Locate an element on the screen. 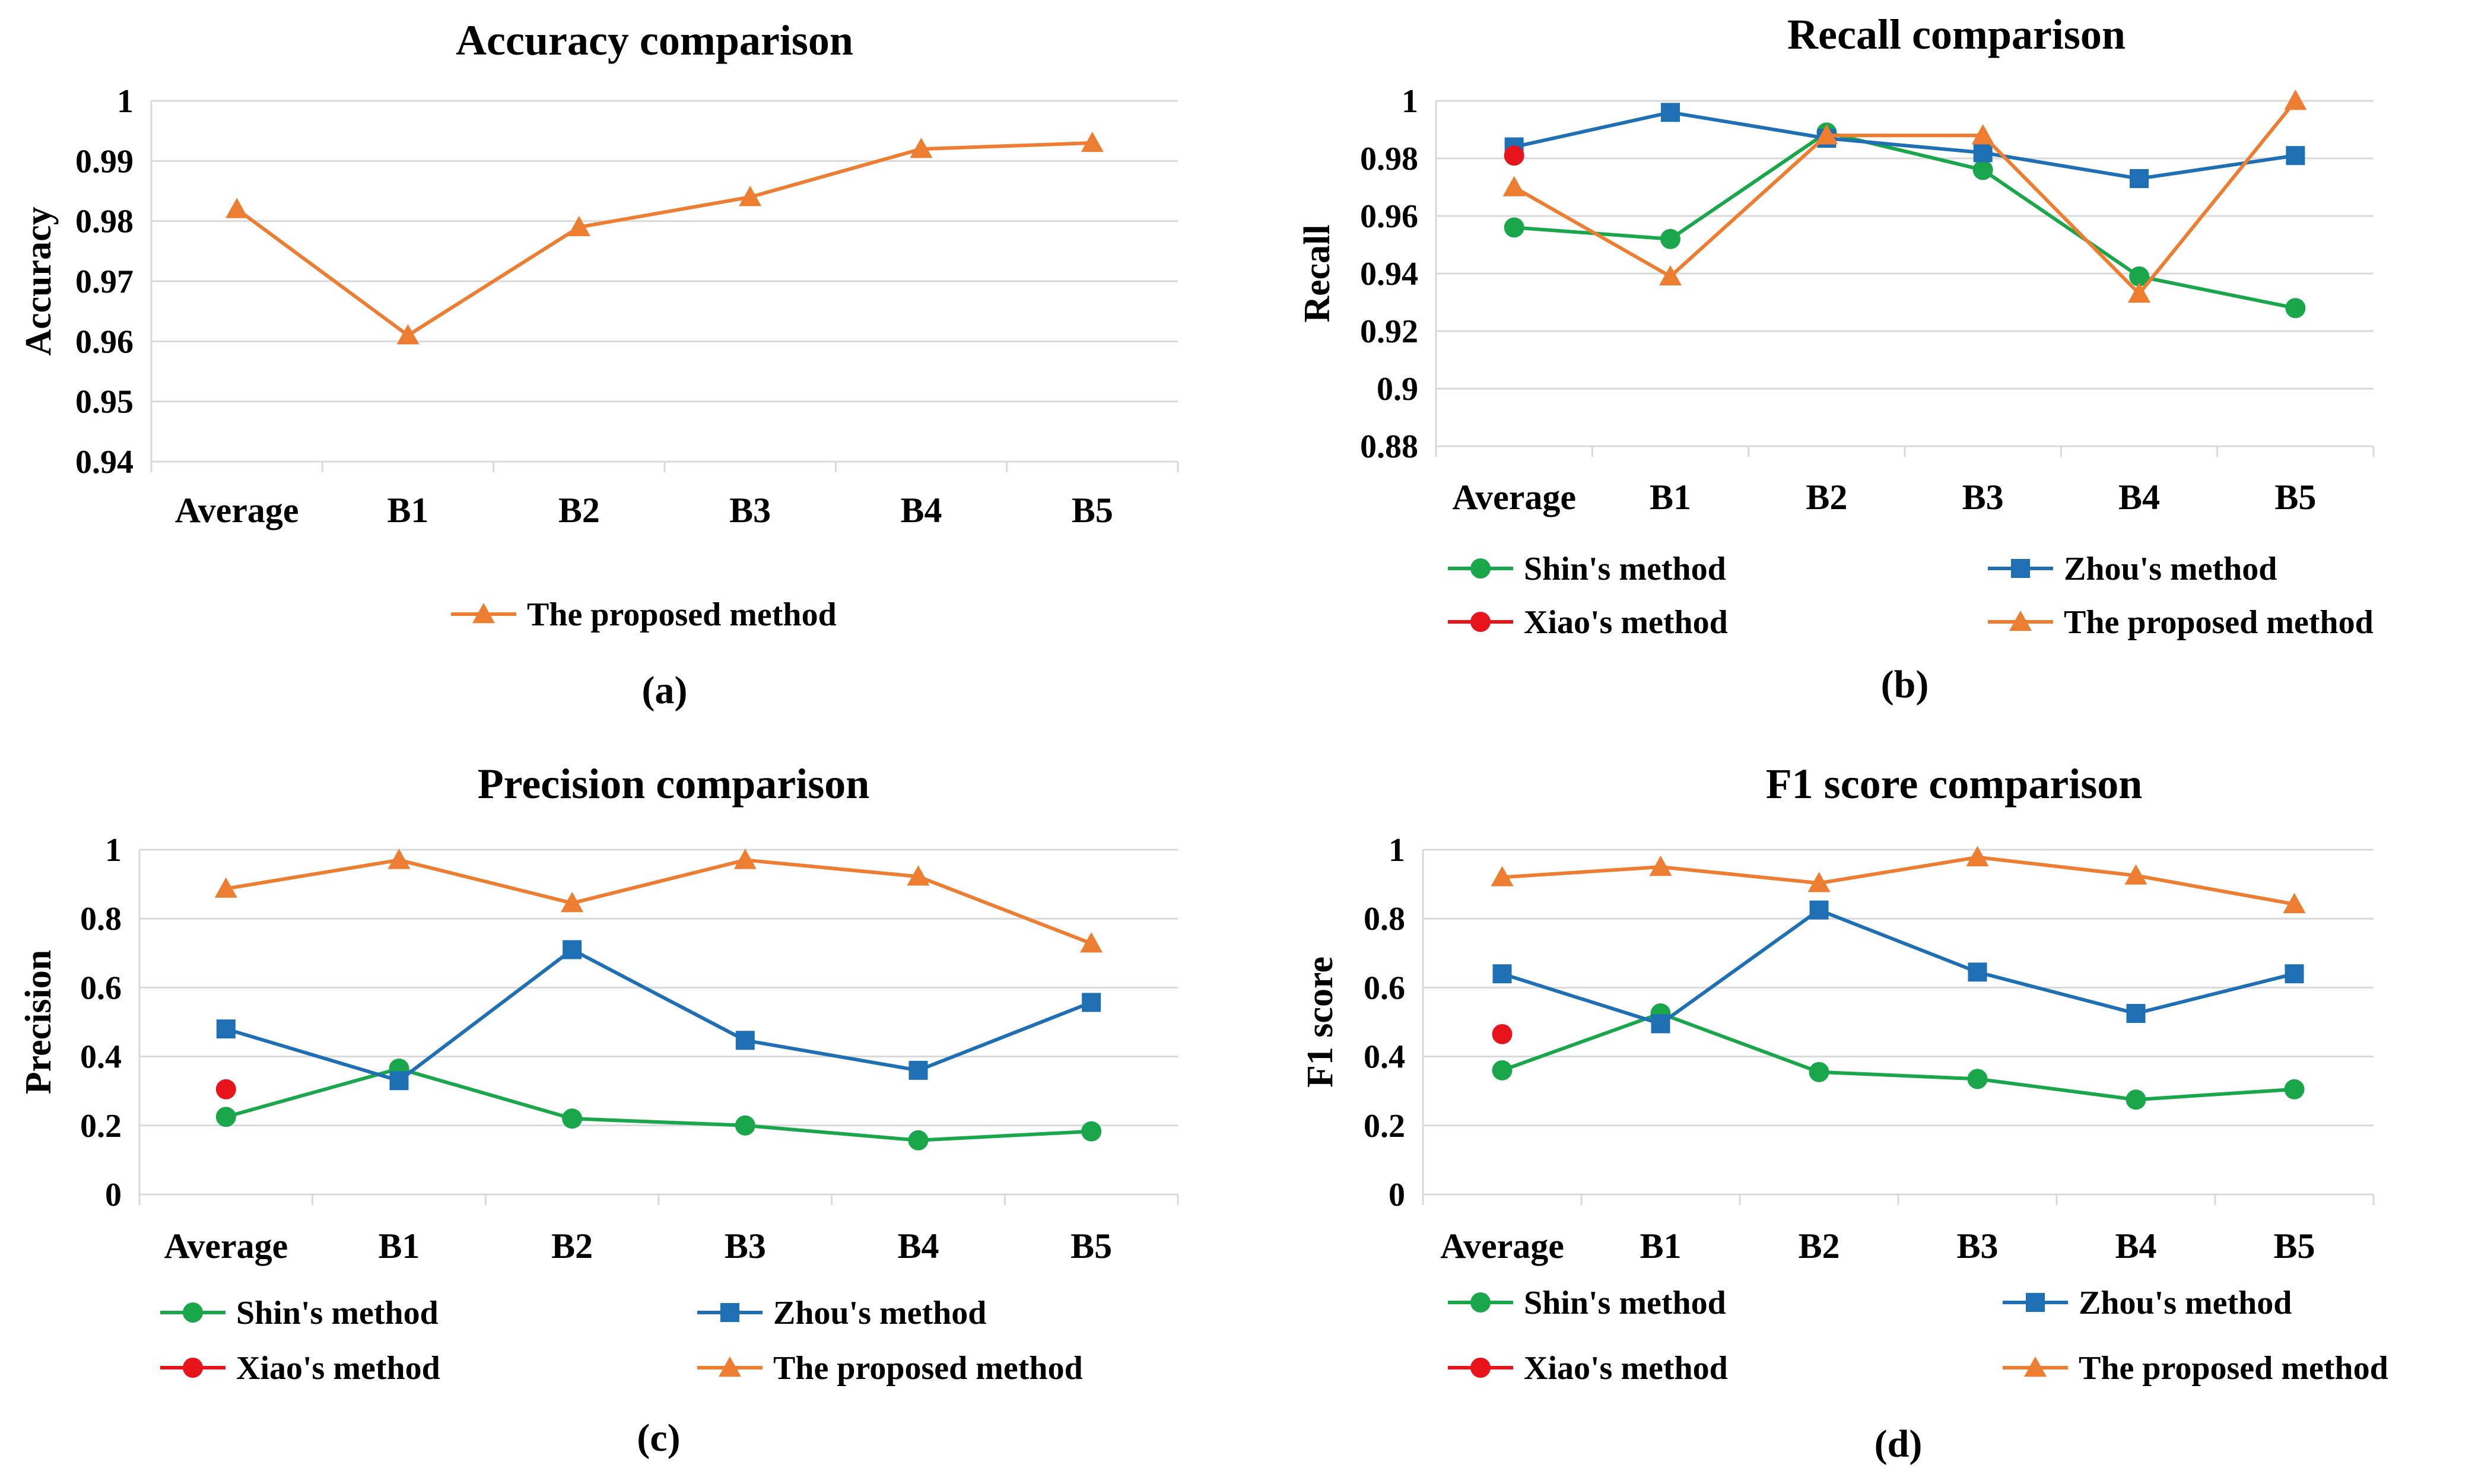  panel-label: (c) is located at coordinates (658, 1438).